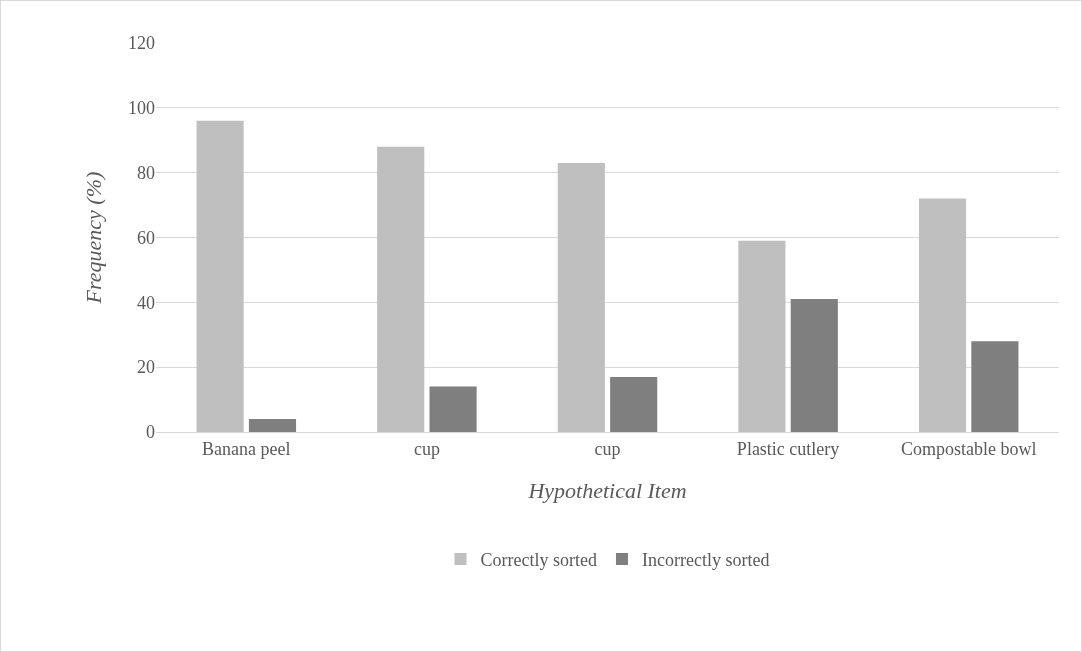 The image size is (1082, 652). What do you see at coordinates (146, 302) in the screenshot?
I see `y-tick-label: 40` at bounding box center [146, 302].